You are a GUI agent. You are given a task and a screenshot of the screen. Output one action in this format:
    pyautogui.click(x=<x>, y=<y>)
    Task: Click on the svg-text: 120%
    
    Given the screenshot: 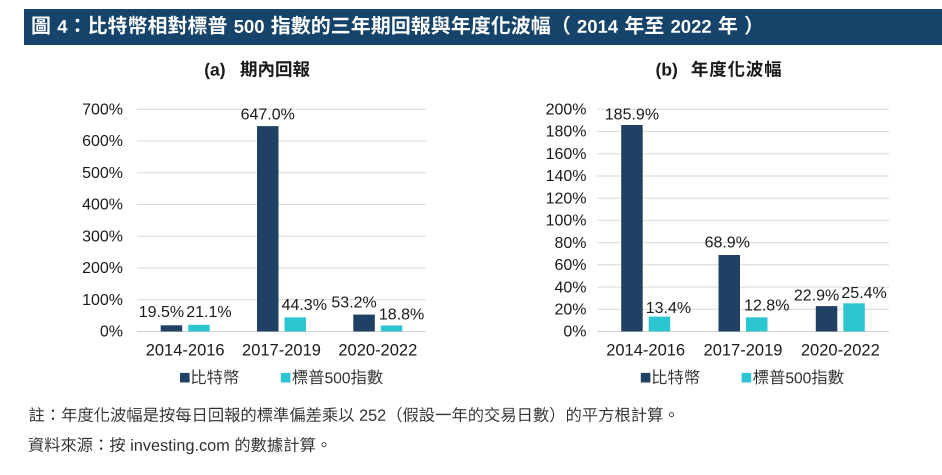 What is the action you would take?
    pyautogui.click(x=566, y=198)
    